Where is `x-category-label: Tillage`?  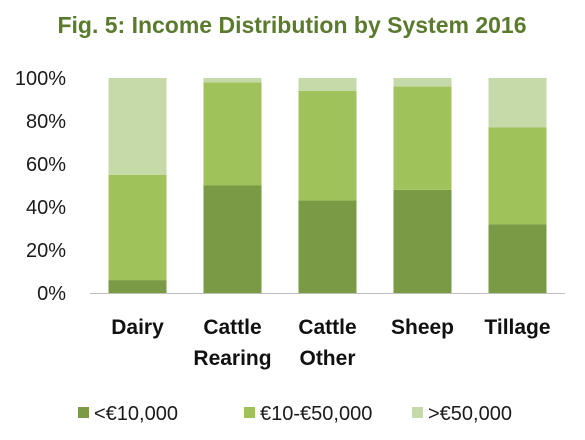
x-category-label: Tillage is located at coordinates (517, 327).